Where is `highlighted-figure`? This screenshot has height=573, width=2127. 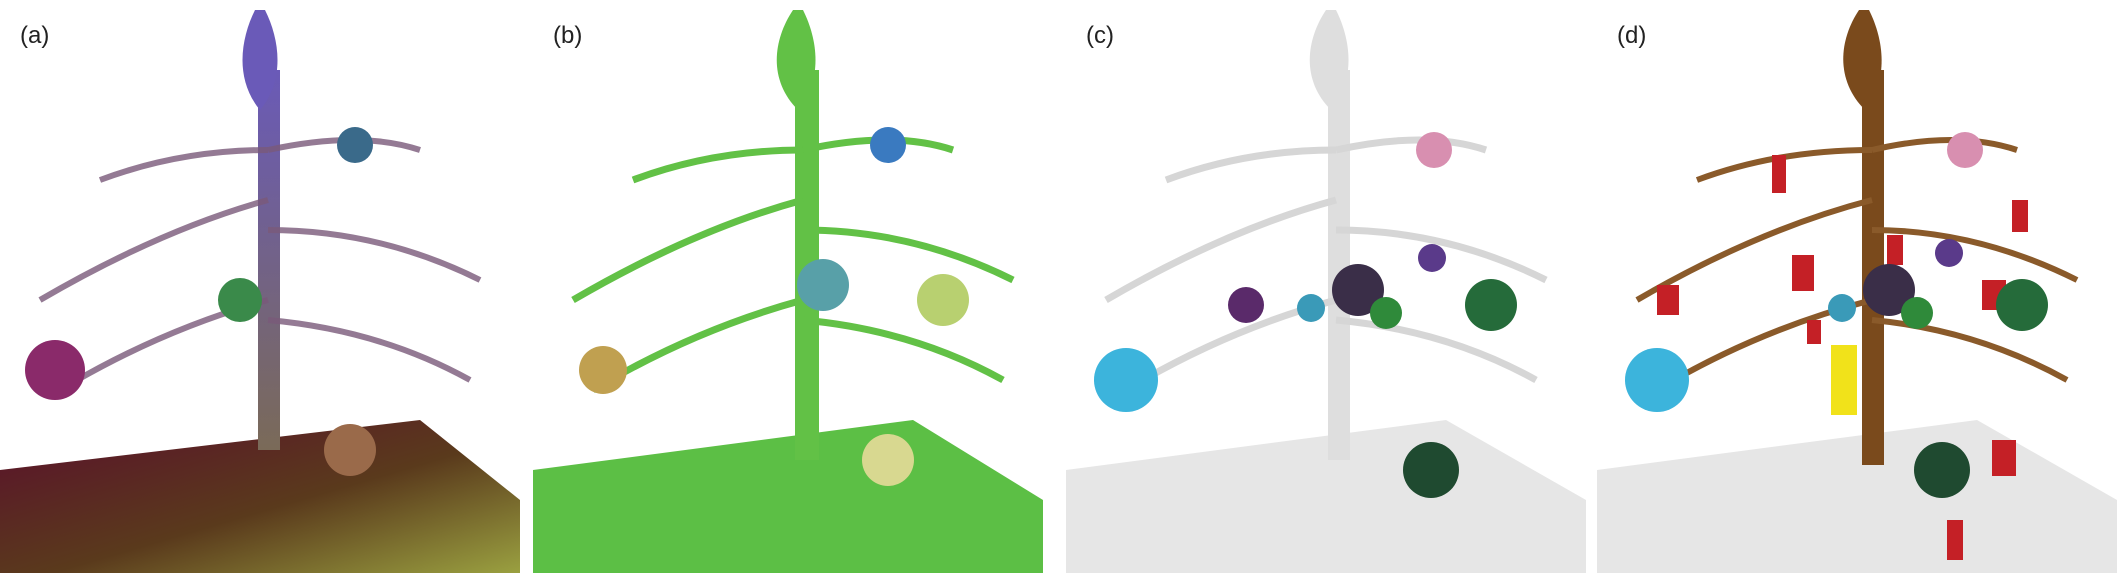
highlighted-figure is located at coordinates (1844, 380).